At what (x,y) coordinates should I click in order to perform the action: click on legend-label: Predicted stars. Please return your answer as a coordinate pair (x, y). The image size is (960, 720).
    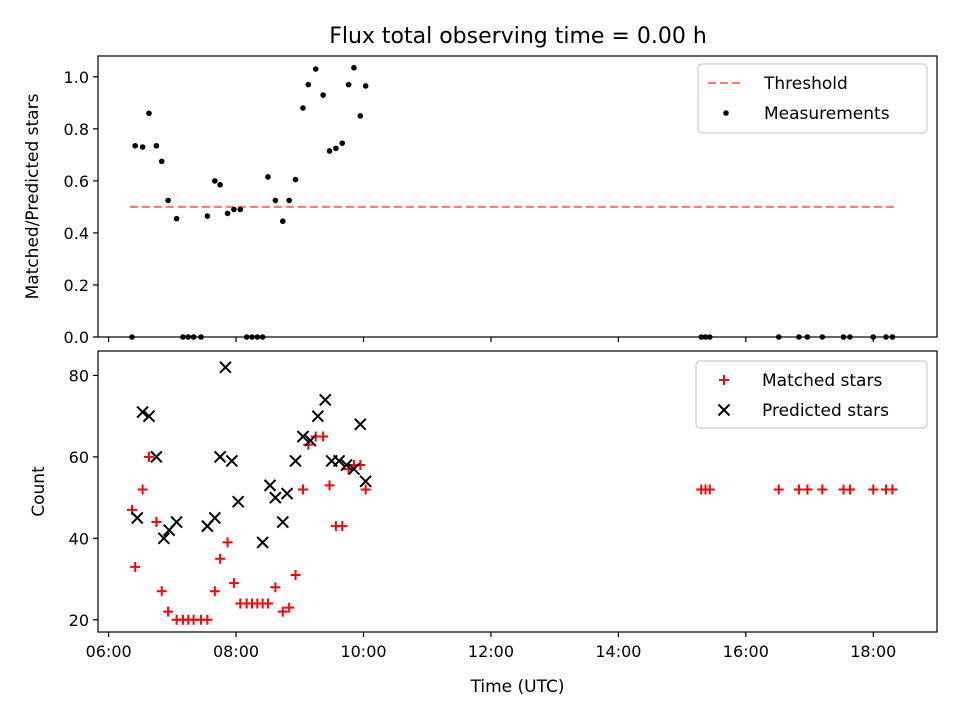
    Looking at the image, I should click on (825, 411).